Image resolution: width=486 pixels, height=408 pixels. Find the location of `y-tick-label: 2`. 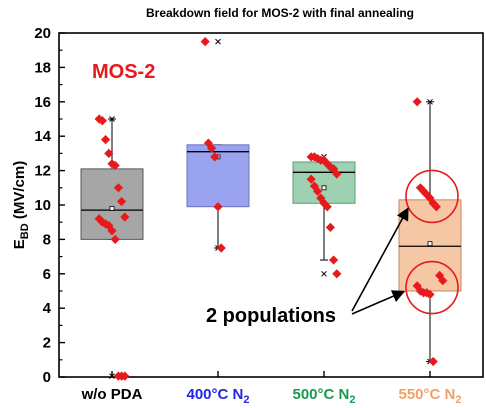

y-tick-label: 2 is located at coordinates (47, 343).